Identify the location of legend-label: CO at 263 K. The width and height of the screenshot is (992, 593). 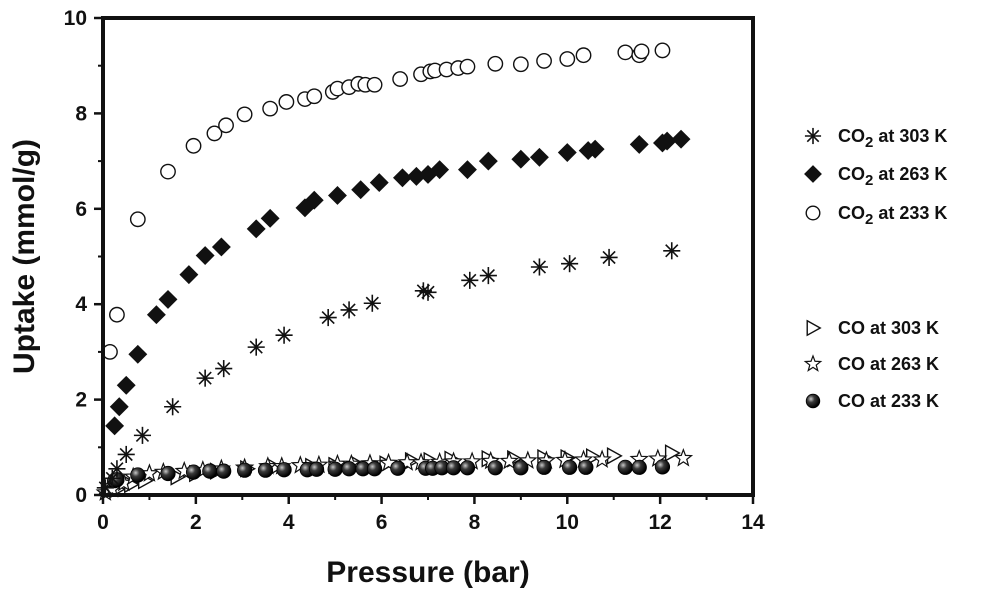
(888, 364).